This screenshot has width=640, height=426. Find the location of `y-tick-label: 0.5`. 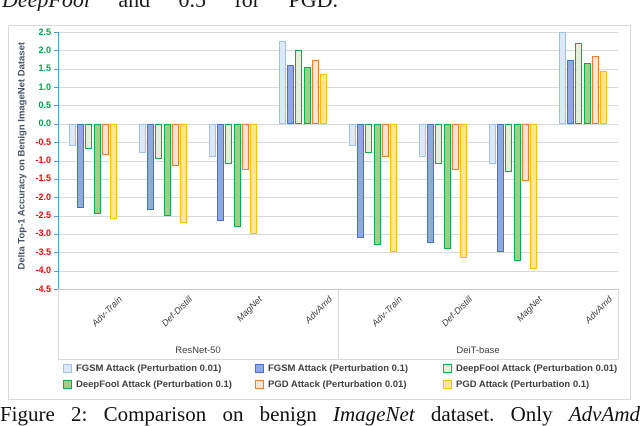

y-tick-label: 0.5 is located at coordinates (44, 104).